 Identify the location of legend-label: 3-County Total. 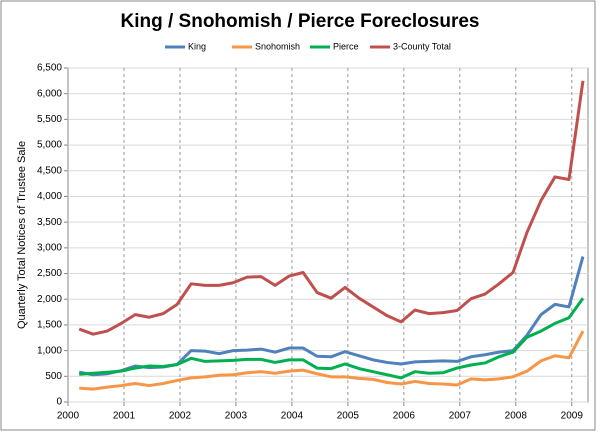
(422, 46).